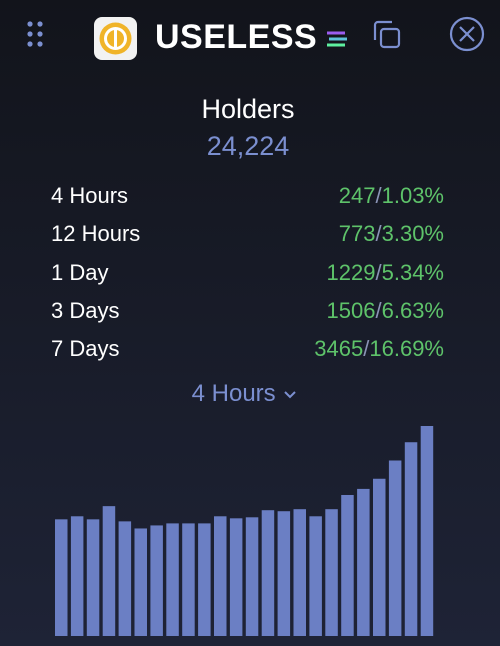 The height and width of the screenshot is (646, 500). I want to click on stat-value: 1506/6.63%, so click(385, 313).